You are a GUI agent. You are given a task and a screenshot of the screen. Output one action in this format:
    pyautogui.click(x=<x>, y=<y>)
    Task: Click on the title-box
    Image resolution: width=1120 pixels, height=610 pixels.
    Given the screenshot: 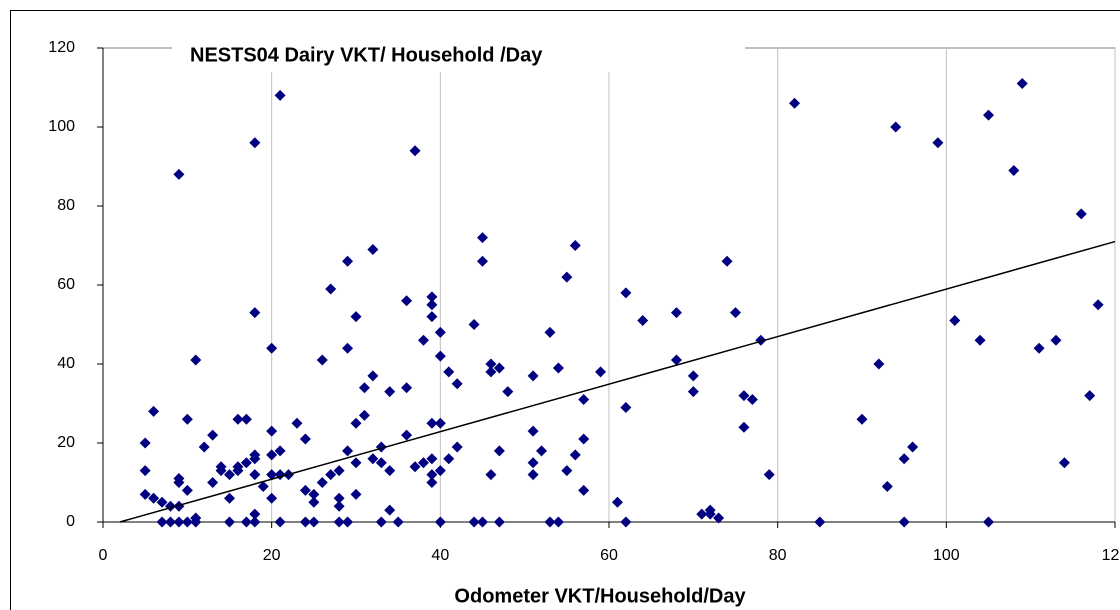 What is the action you would take?
    pyautogui.click(x=458, y=54)
    